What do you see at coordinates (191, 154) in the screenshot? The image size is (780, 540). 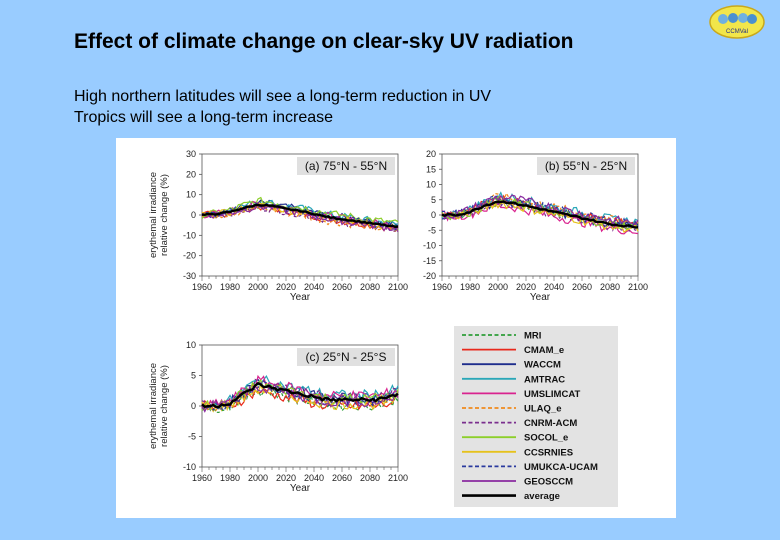 I see `y-tick-label: 30` at bounding box center [191, 154].